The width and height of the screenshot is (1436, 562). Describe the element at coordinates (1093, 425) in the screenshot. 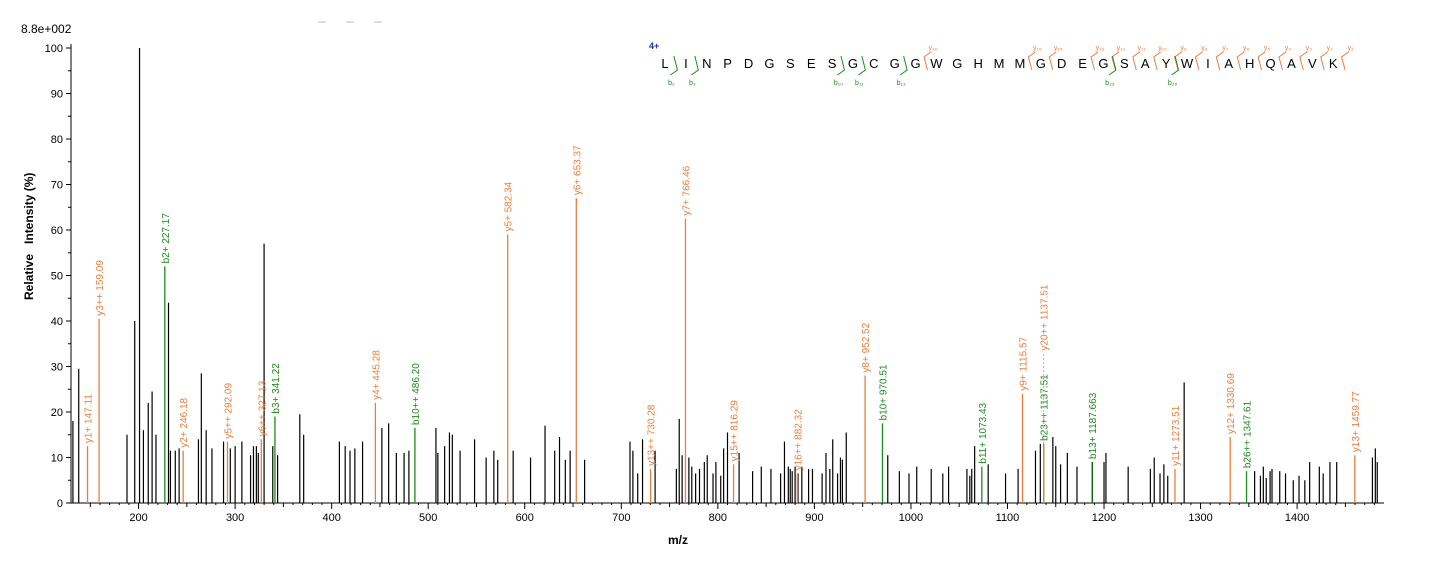

I see `peak-label: b13+ 1187.663` at that location.